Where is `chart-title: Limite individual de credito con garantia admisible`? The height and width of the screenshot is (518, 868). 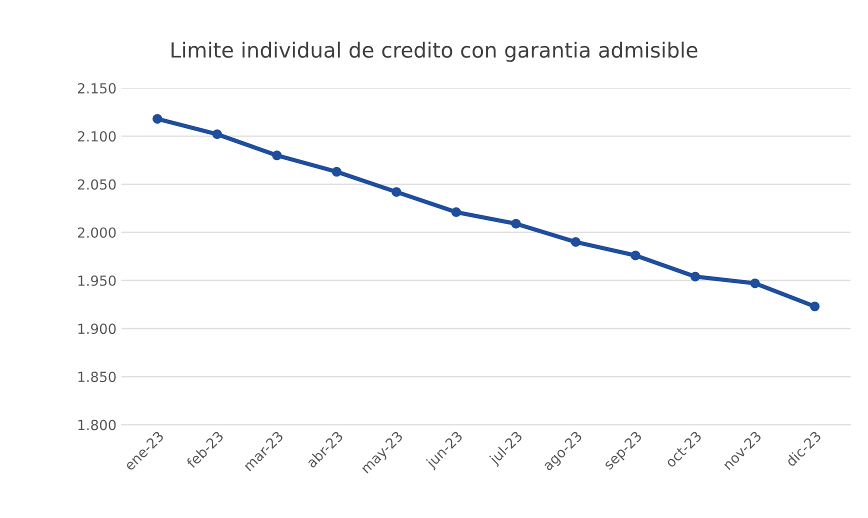
chart-title: Limite individual de credito con garantia admisible is located at coordinates (435, 52).